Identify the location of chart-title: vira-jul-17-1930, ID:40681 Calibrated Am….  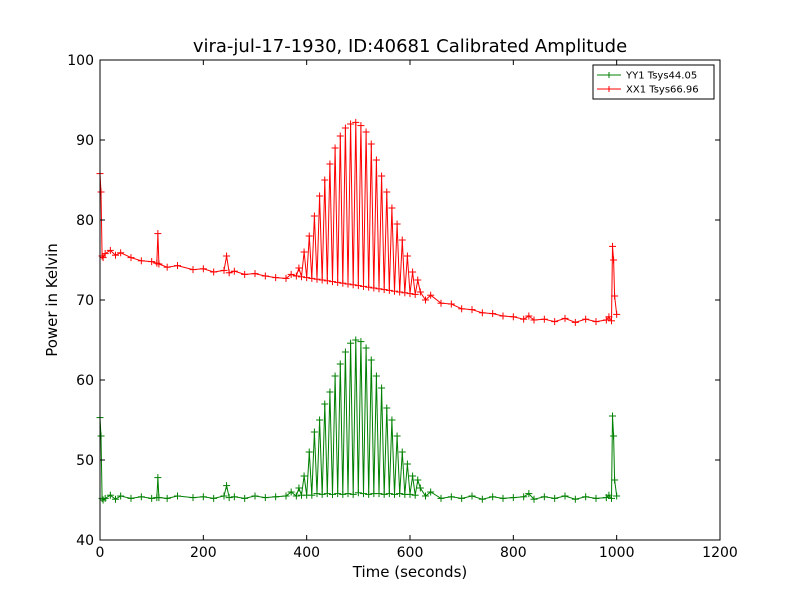
(410, 46).